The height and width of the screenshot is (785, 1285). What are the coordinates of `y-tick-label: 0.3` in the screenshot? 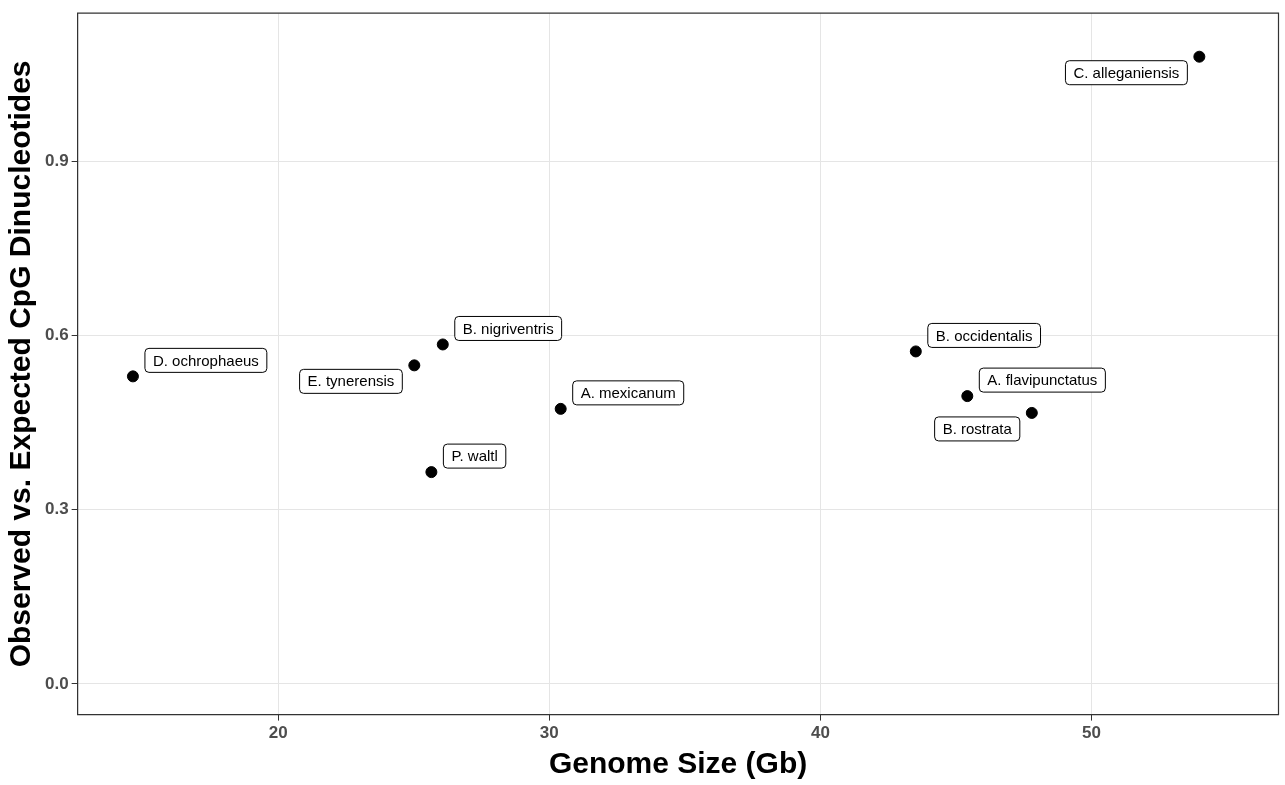 It's located at (56, 509).